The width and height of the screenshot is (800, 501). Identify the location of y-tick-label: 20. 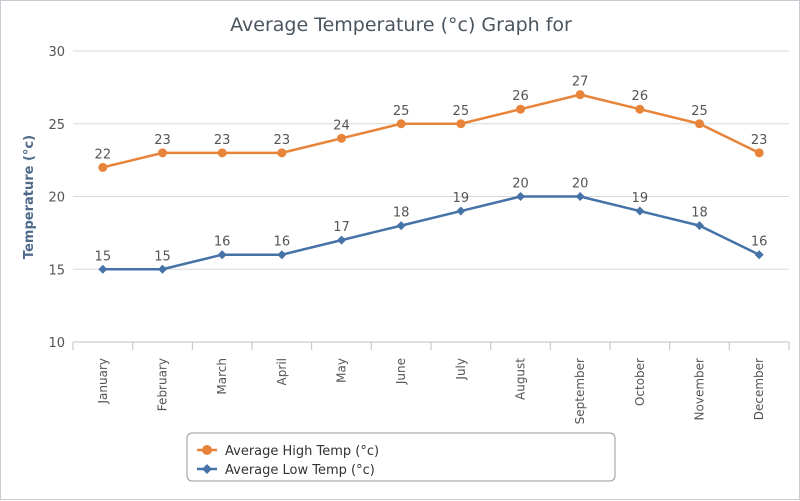
(56, 198).